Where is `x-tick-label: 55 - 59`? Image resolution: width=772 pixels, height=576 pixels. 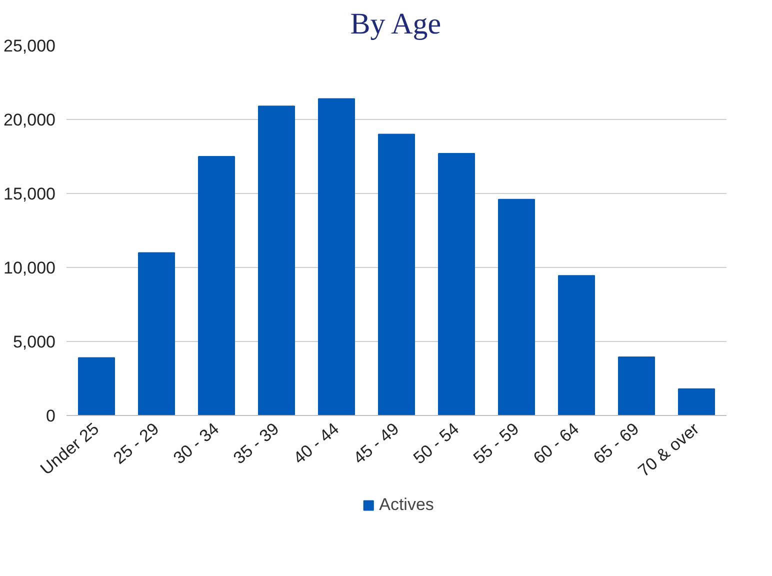
x-tick-label: 55 - 59 is located at coordinates (496, 443).